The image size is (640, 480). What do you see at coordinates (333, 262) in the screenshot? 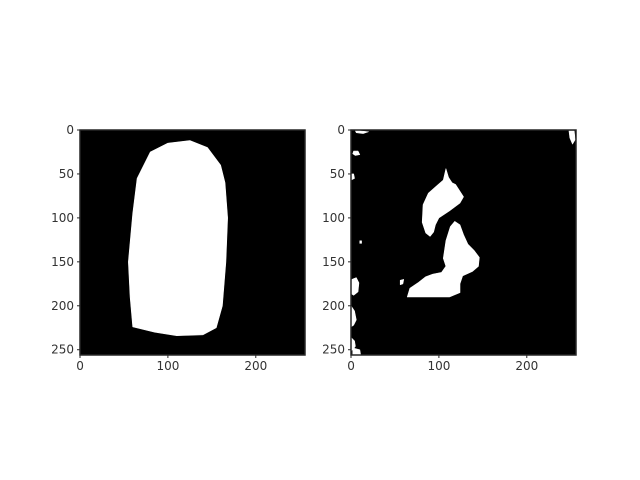
I see `right-y-tick-label: 150` at bounding box center [333, 262].